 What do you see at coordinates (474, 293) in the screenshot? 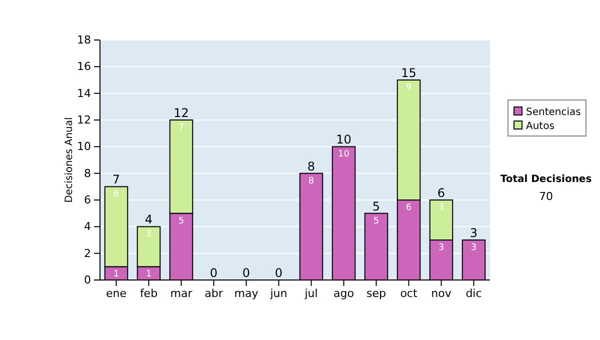
I see `x-tick-label: dic` at bounding box center [474, 293].